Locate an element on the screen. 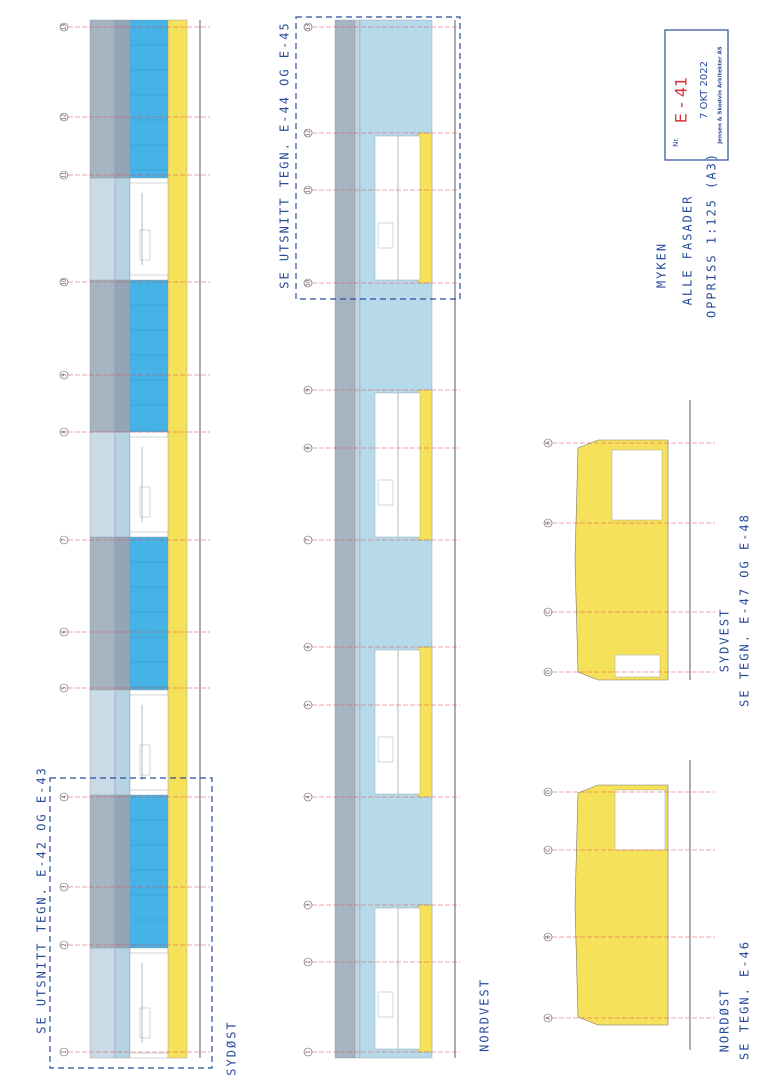 This screenshot has width=763, height=1080. grid-label: D is located at coordinates (549, 792).